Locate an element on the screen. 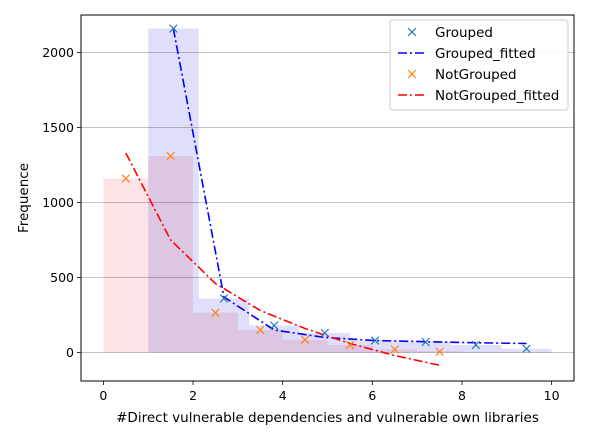 This screenshot has width=596, height=435. y-axis-label: Frequence is located at coordinates (24, 198).